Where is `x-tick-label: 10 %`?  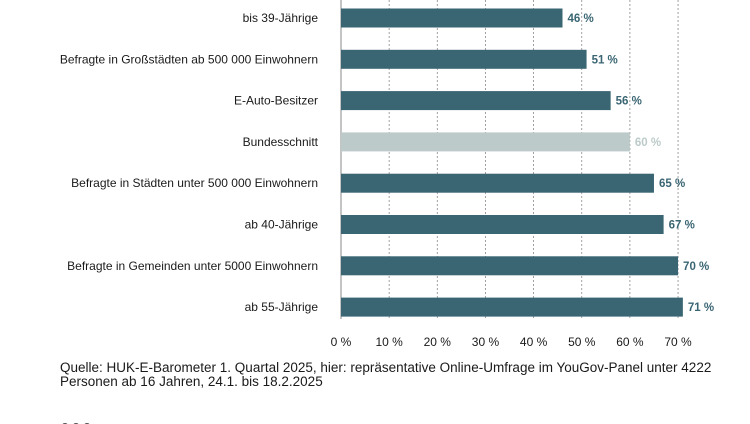 x-tick-label: 10 % is located at coordinates (389, 342).